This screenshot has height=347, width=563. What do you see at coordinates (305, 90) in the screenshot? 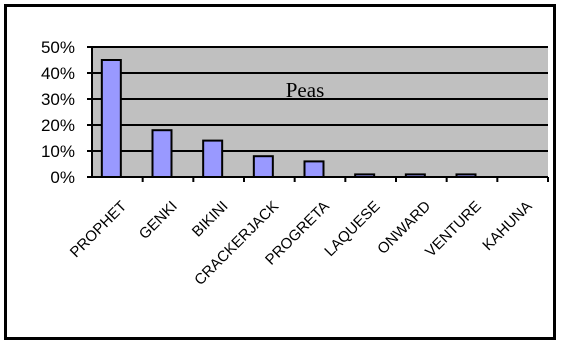
I see `chart-title: Peas` at bounding box center [305, 90].